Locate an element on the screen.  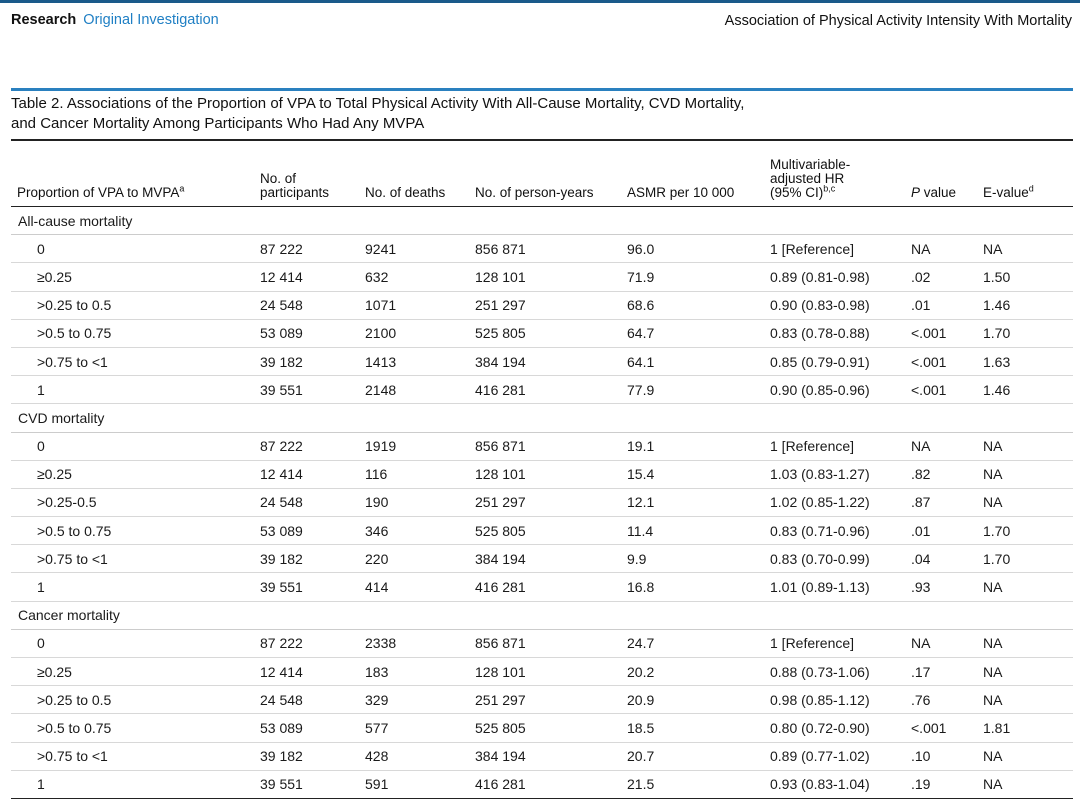
table-section-row: CVD mortality is located at coordinates (542, 418).